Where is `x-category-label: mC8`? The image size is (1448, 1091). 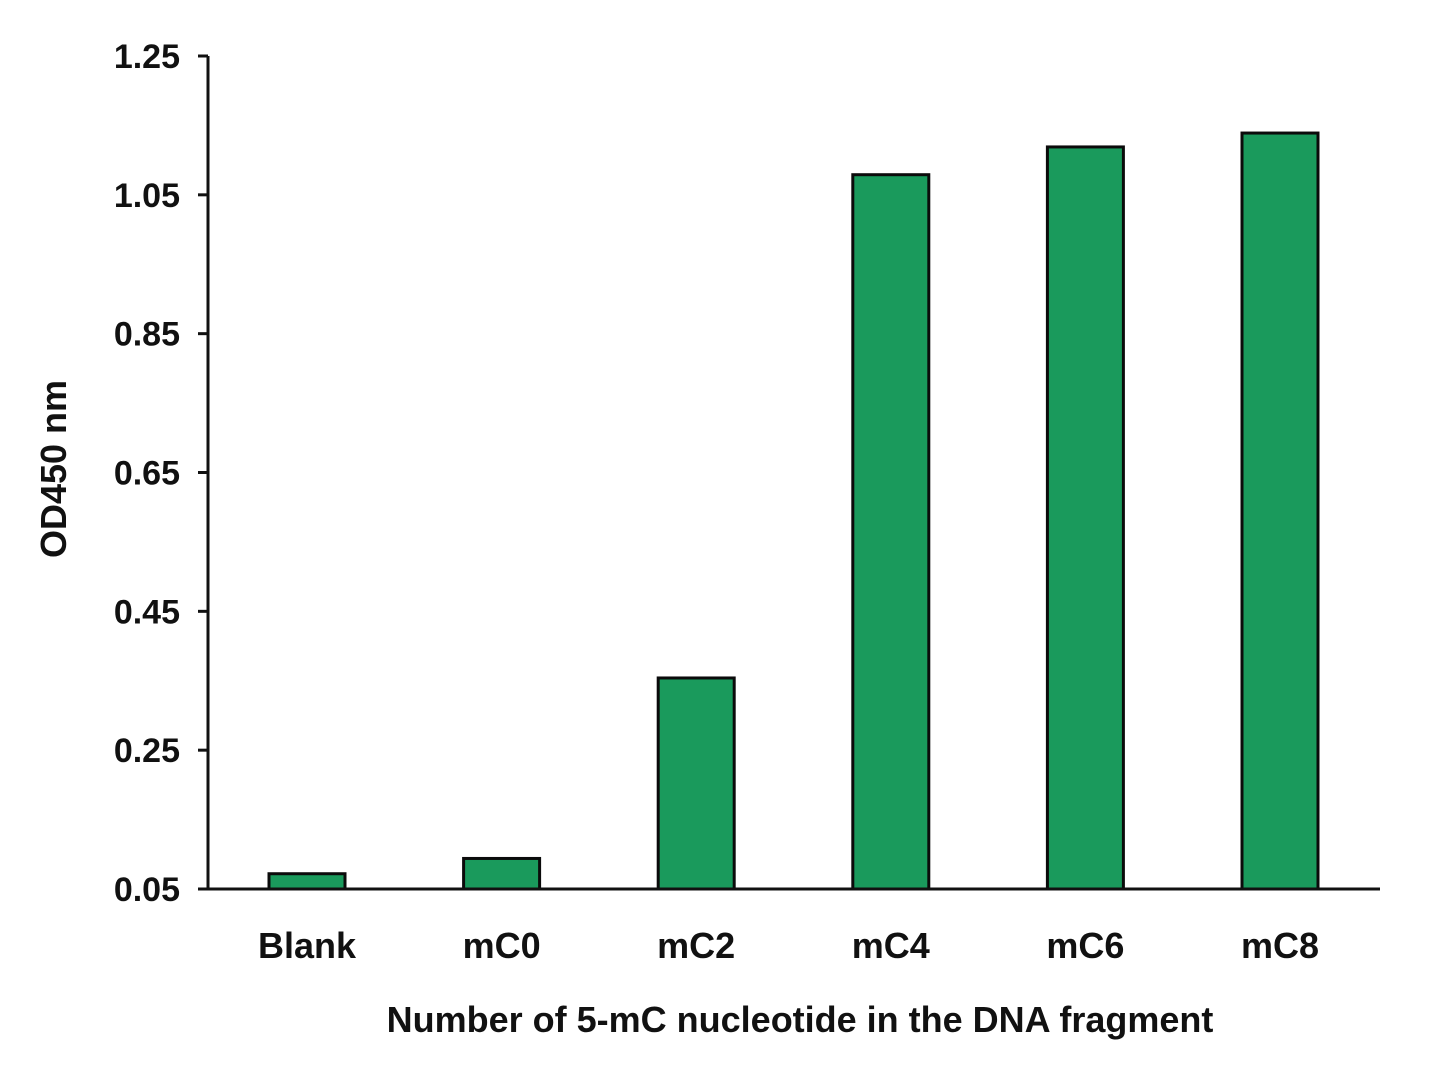
x-category-label: mC8 is located at coordinates (1280, 945).